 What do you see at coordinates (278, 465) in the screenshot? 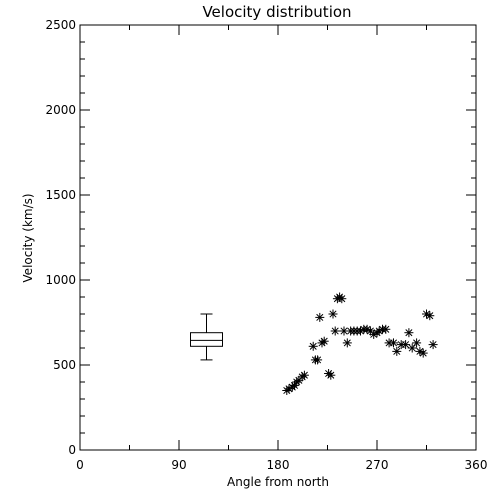
I see `x-tick-label: 180` at bounding box center [278, 465].